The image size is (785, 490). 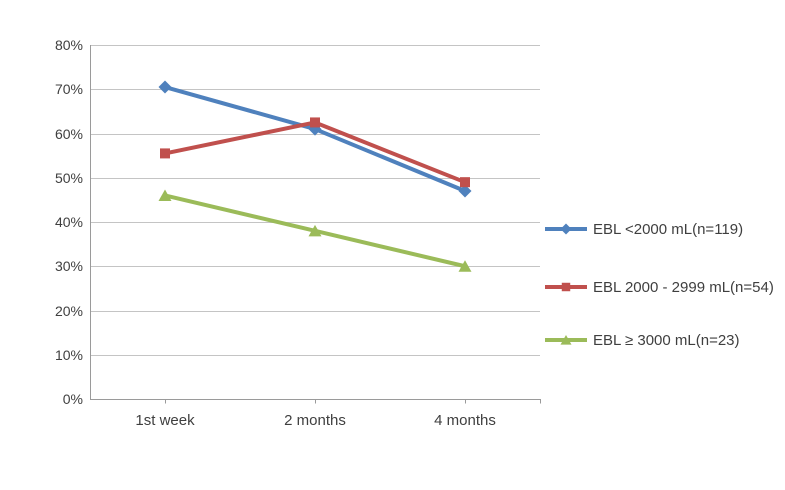 I want to click on legend-item: EBL <2000 mL(n=119), so click(x=644, y=229).